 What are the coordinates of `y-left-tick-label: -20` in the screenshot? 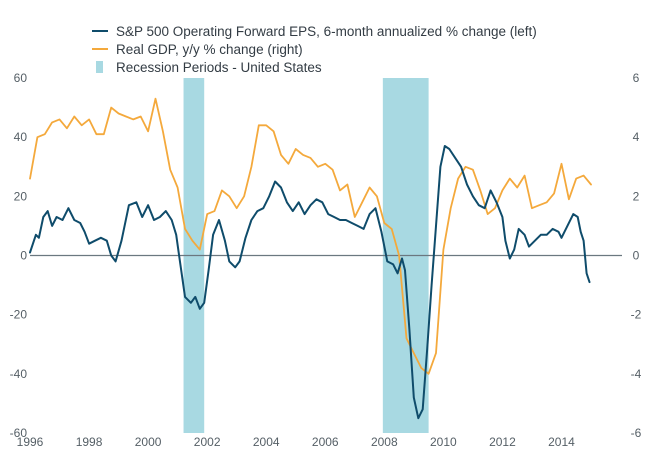 It's located at (19, 315).